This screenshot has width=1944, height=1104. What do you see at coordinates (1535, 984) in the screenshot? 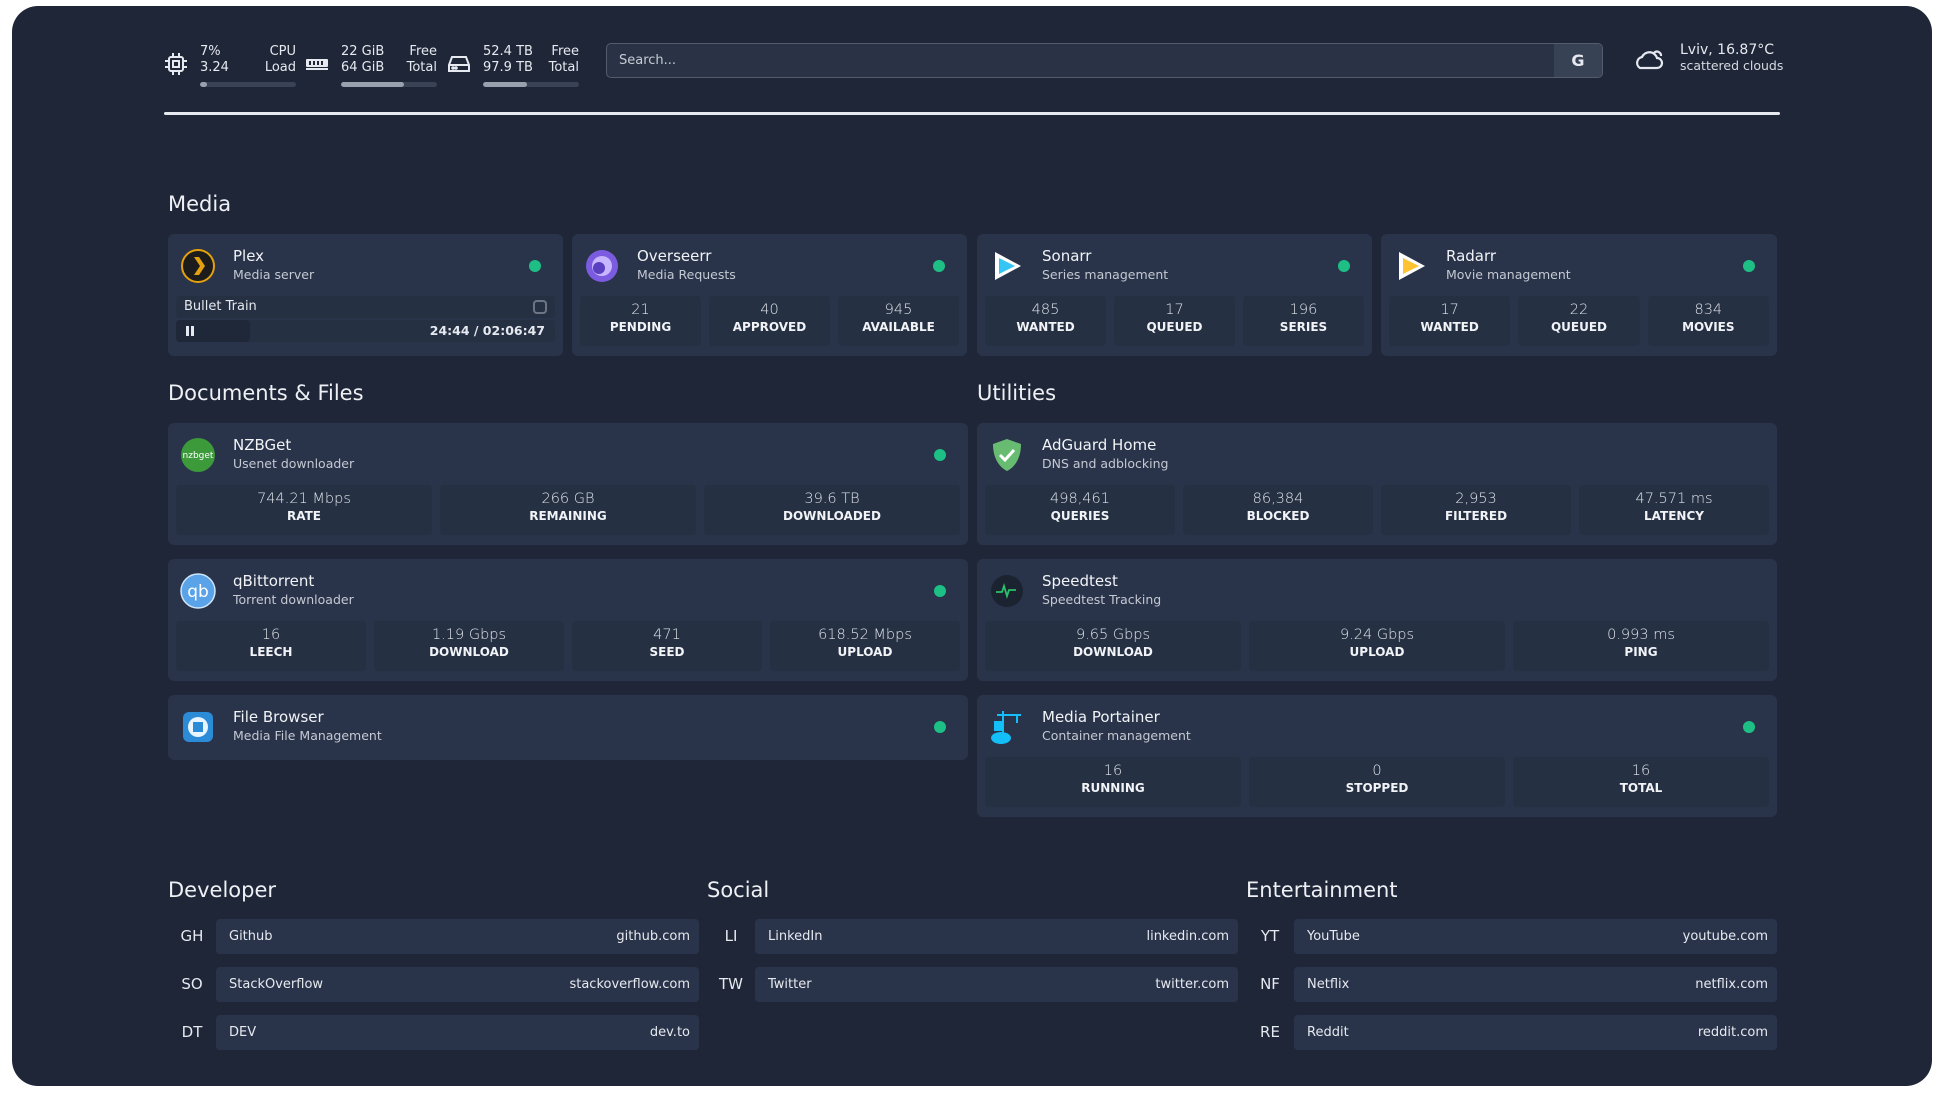
I see `bookmark-link: Netflix netflix.com` at bounding box center [1535, 984].